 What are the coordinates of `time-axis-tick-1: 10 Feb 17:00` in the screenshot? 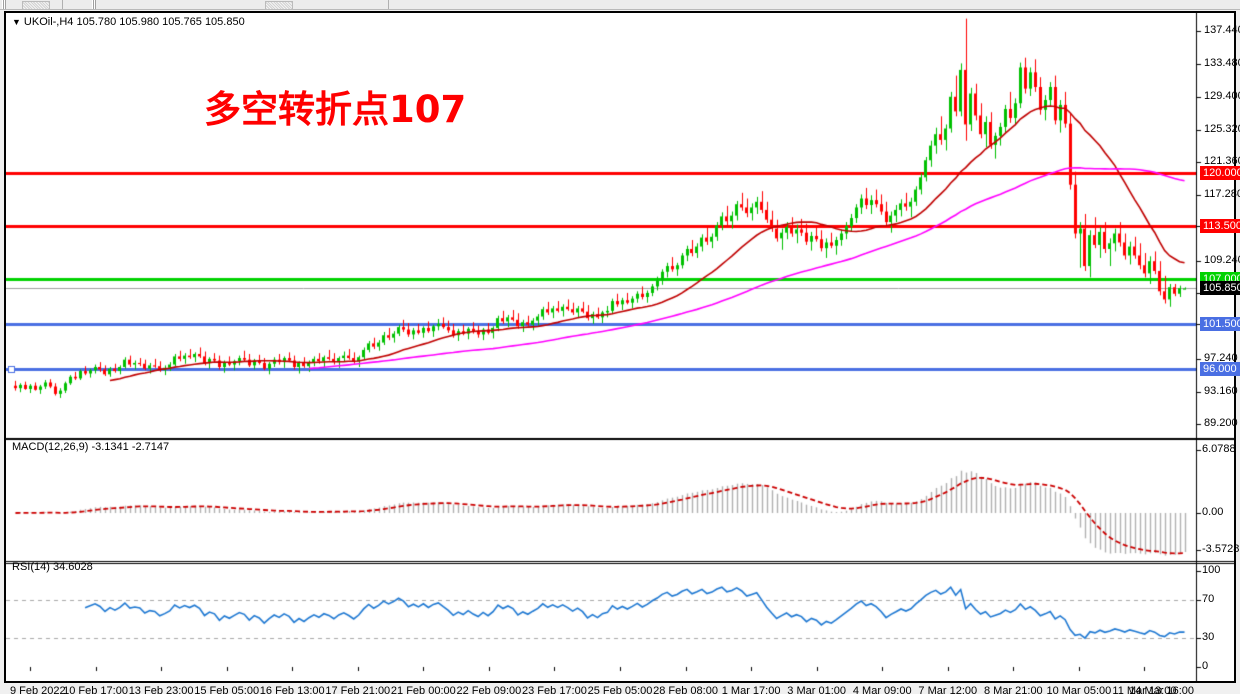 It's located at (95, 691).